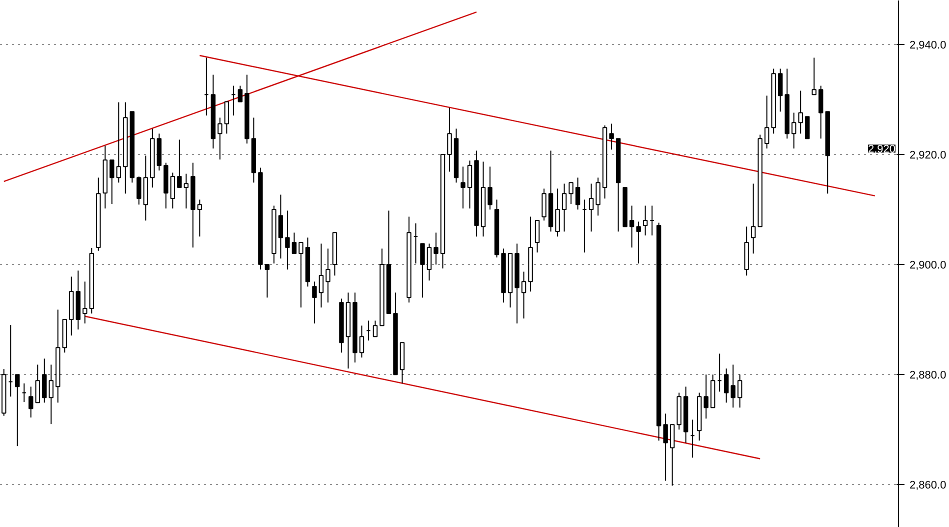 The height and width of the screenshot is (527, 949). I want to click on y-tick-label: 2,880.0, so click(928, 376).